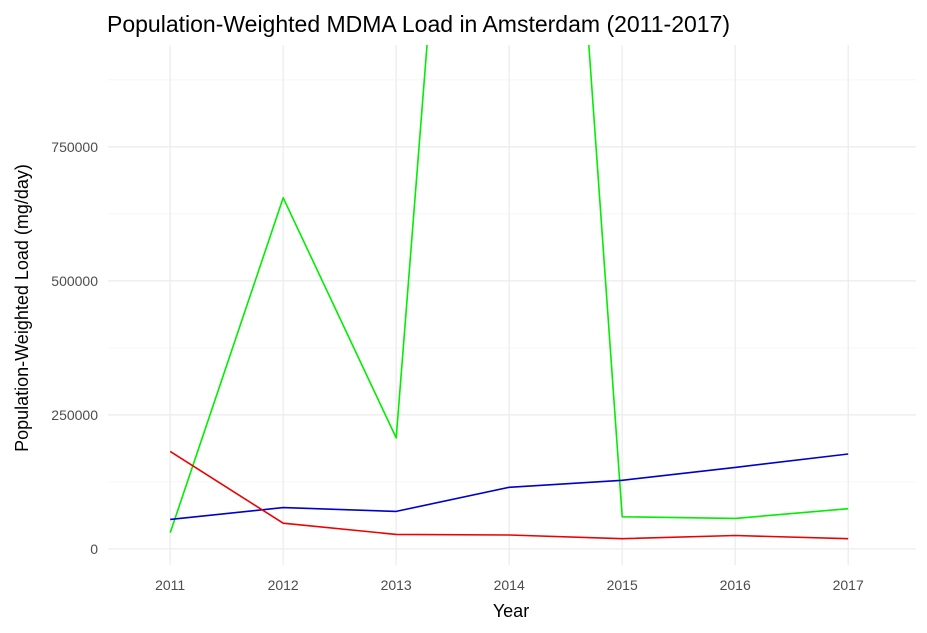 The width and height of the screenshot is (927, 633). What do you see at coordinates (22, 308) in the screenshot?
I see `y-axis-title: Population-Weighted Load (mg/day)` at bounding box center [22, 308].